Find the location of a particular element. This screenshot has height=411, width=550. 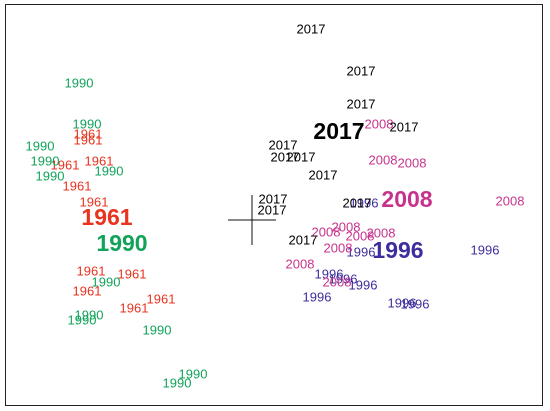

point-label-2017-9: 2017 is located at coordinates (272, 210).